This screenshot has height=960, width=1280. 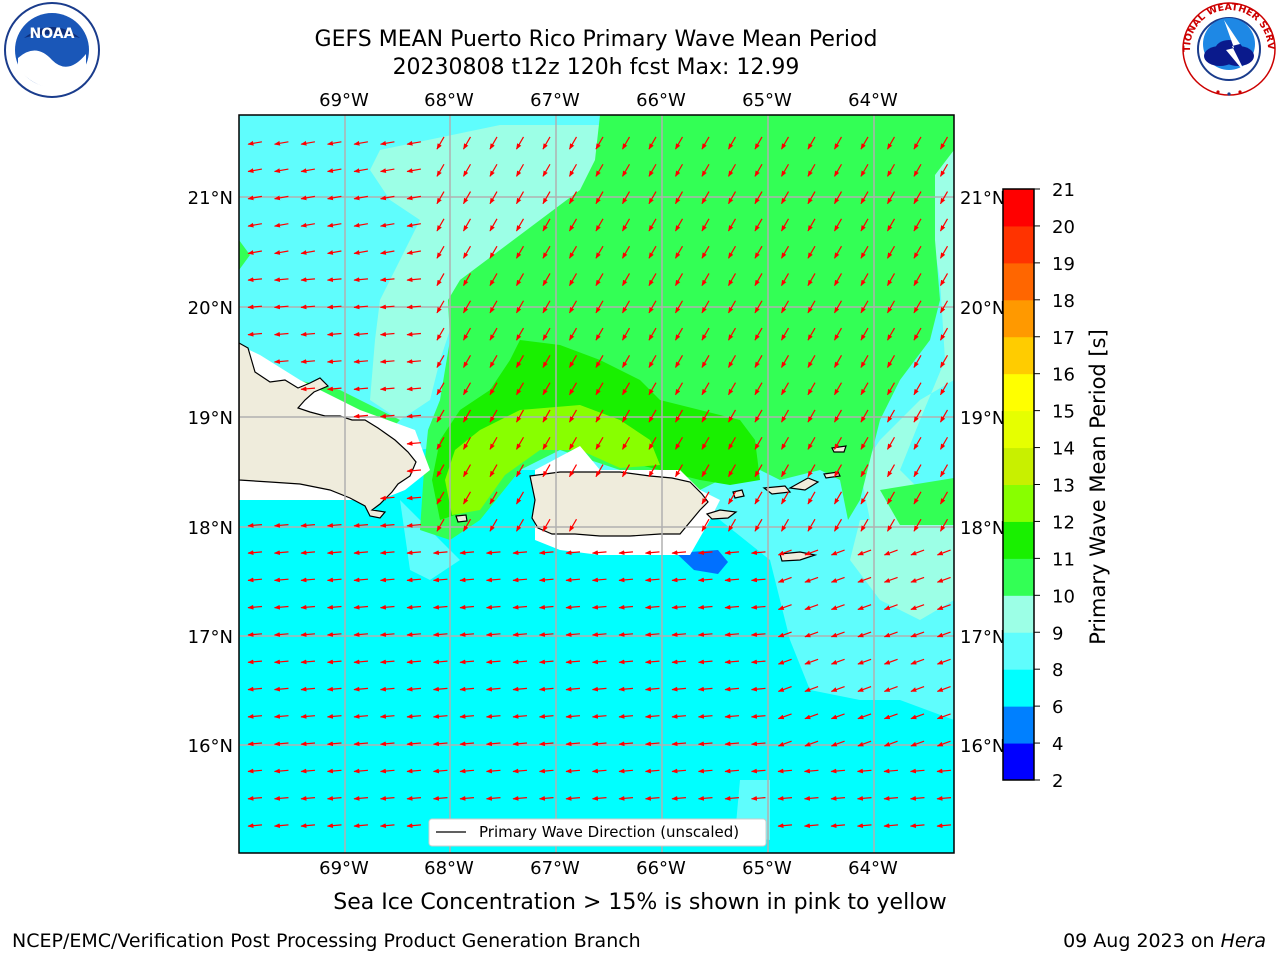 What do you see at coordinates (1018, 318) in the screenshot?
I see `colorbar-segment` at bounding box center [1018, 318].